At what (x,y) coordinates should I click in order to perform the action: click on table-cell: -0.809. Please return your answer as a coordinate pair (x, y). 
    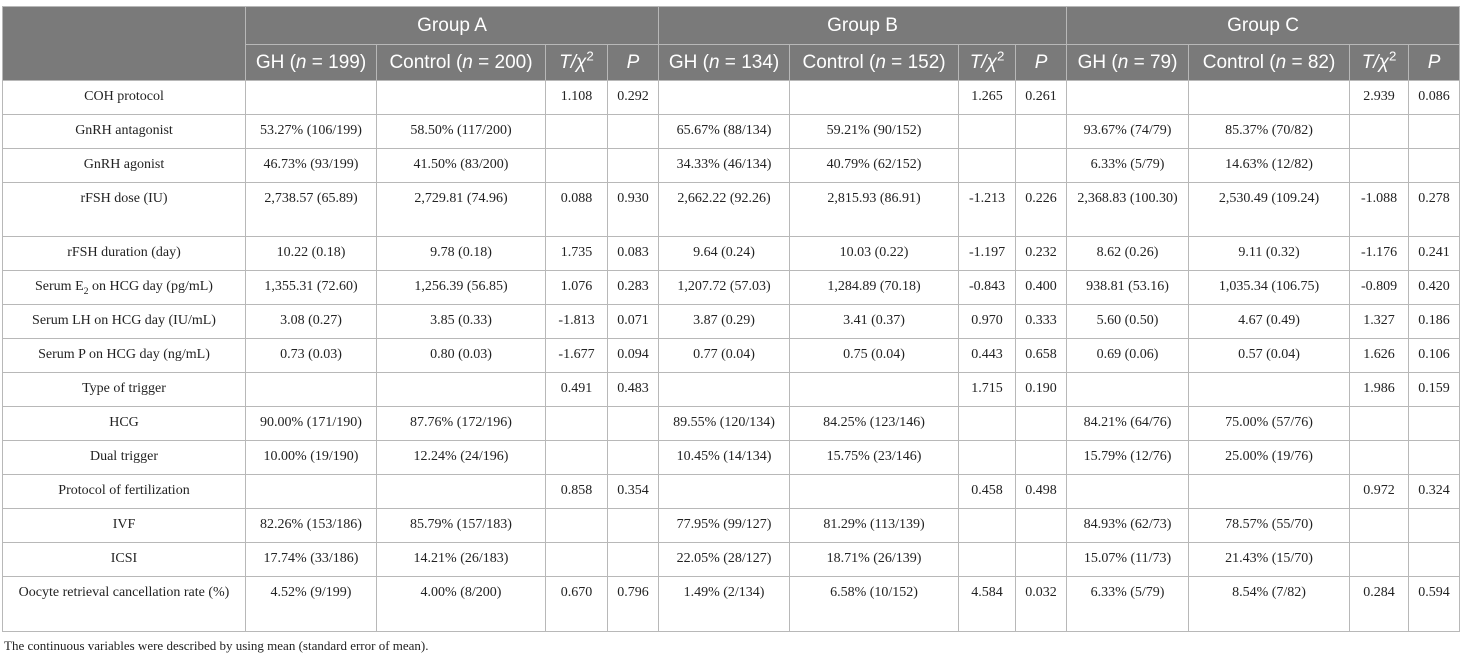
    Looking at the image, I should click on (1379, 287).